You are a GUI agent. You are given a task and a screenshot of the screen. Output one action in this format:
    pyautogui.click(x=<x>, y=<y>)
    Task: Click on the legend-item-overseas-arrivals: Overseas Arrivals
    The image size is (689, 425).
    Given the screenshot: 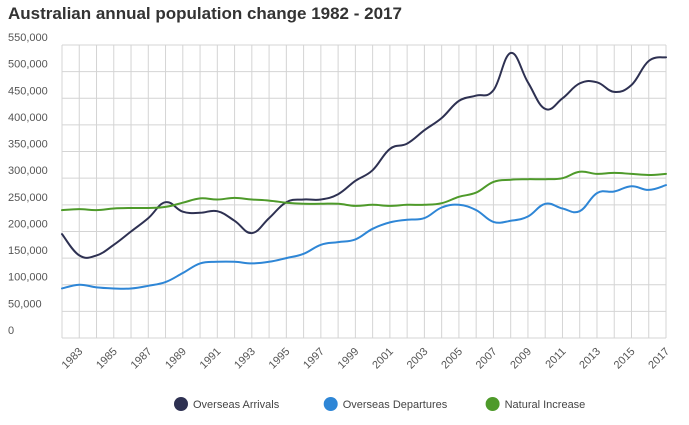 What is the action you would take?
    pyautogui.click(x=227, y=404)
    